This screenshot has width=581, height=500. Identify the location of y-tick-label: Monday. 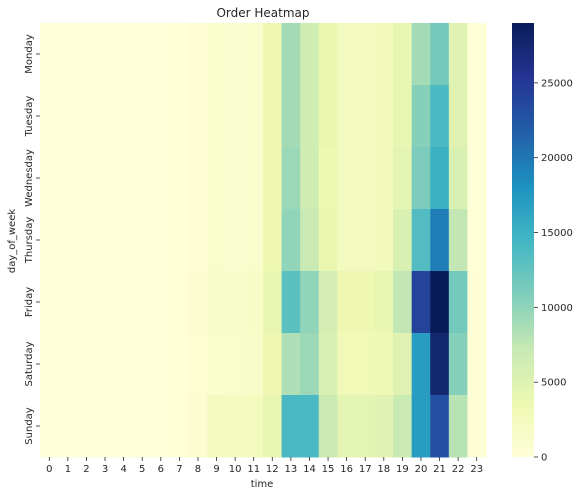
(29, 54).